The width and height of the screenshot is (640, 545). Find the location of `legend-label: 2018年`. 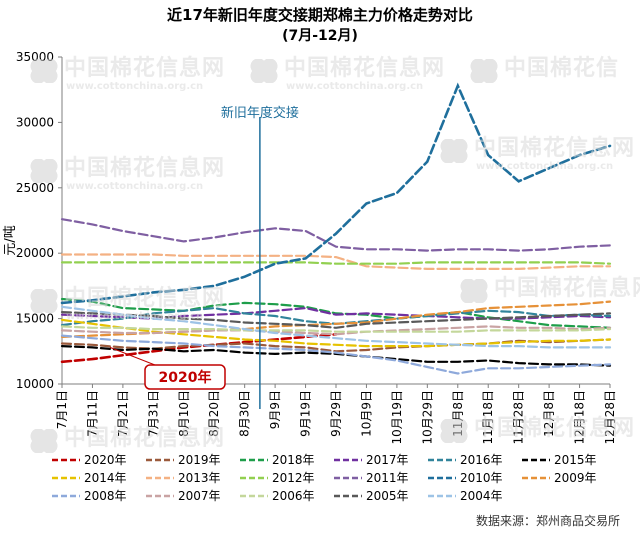

legend-label: 2018年 is located at coordinates (293, 460).